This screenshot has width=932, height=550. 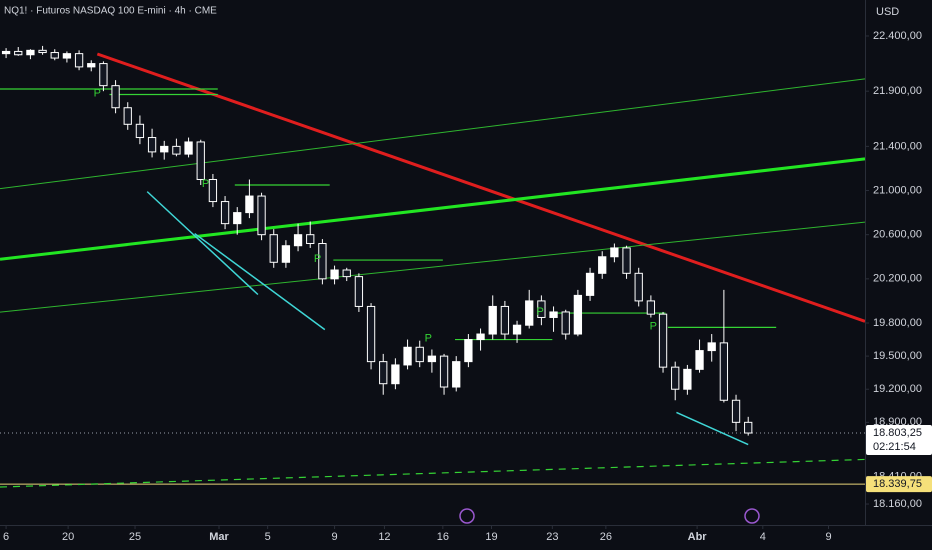 What do you see at coordinates (897, 504) in the screenshot?
I see `y-tick-label: 18.160,00` at bounding box center [897, 504].